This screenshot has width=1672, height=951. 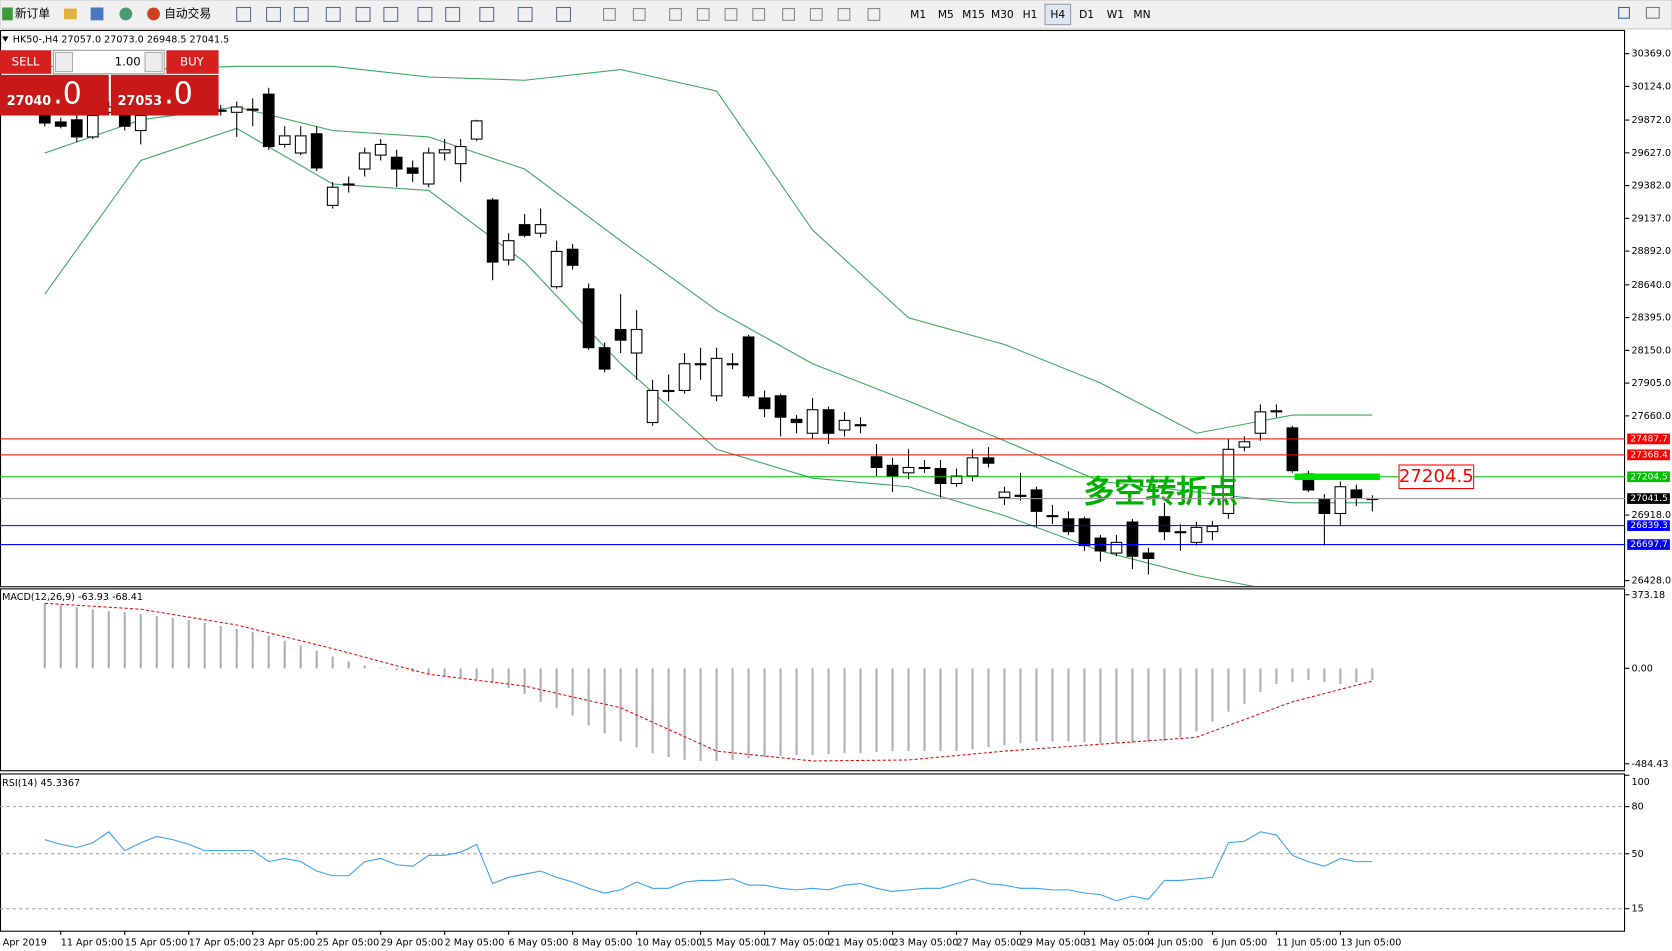 I want to click on sell-label: SELL, so click(x=26, y=62).